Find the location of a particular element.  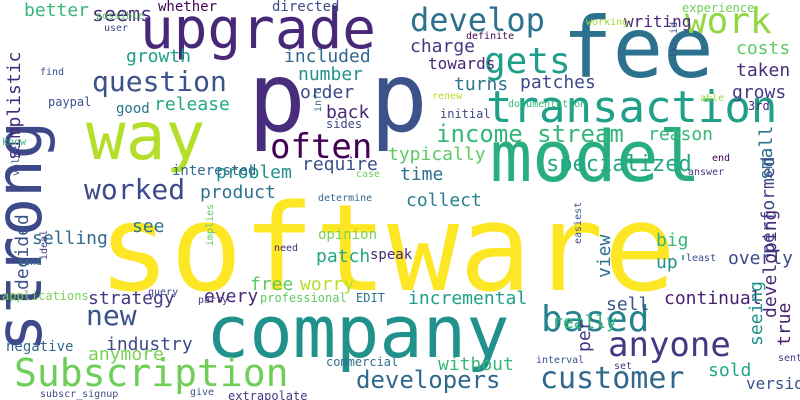

cloud-word-experience: experience is located at coordinates (718, 8).